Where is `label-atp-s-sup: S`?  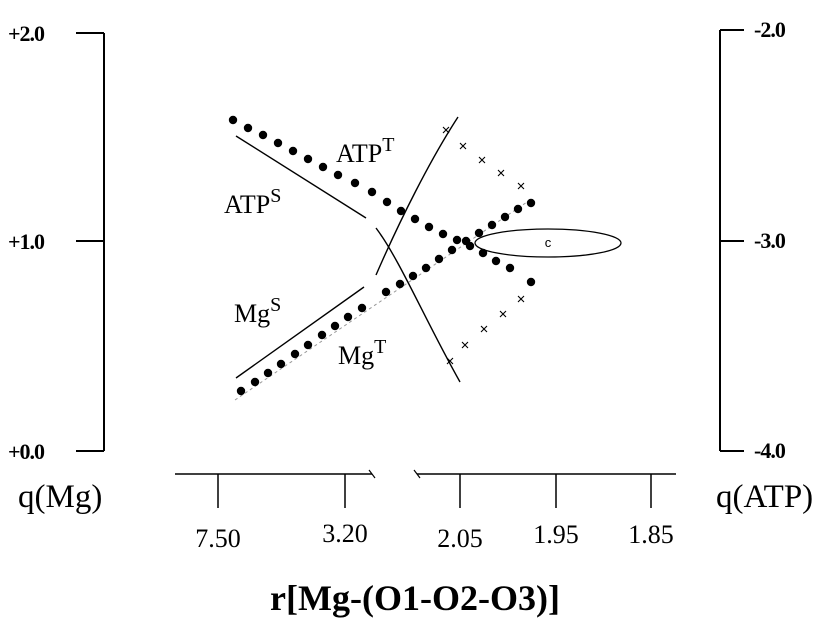
label-atp-s-sup: S is located at coordinates (275, 196).